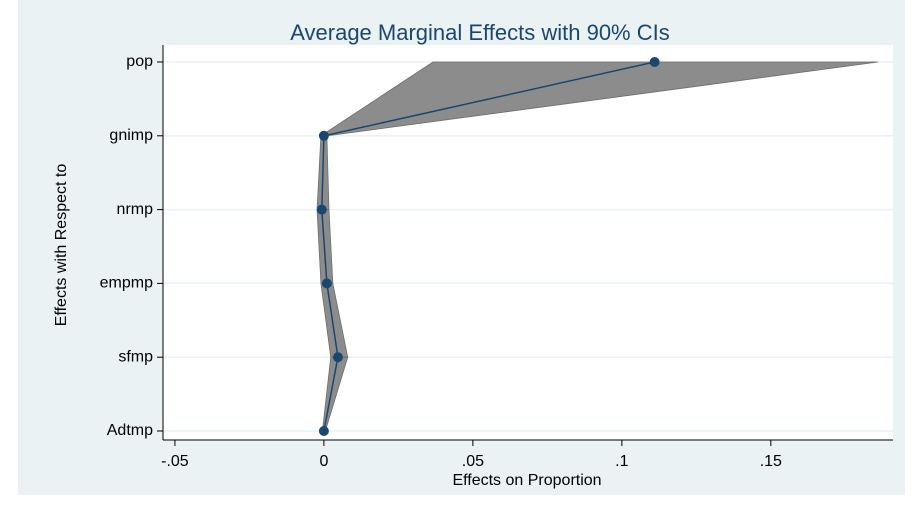 The image size is (912, 510). What do you see at coordinates (323, 461) in the screenshot?
I see `x-tick-label: 0` at bounding box center [323, 461].